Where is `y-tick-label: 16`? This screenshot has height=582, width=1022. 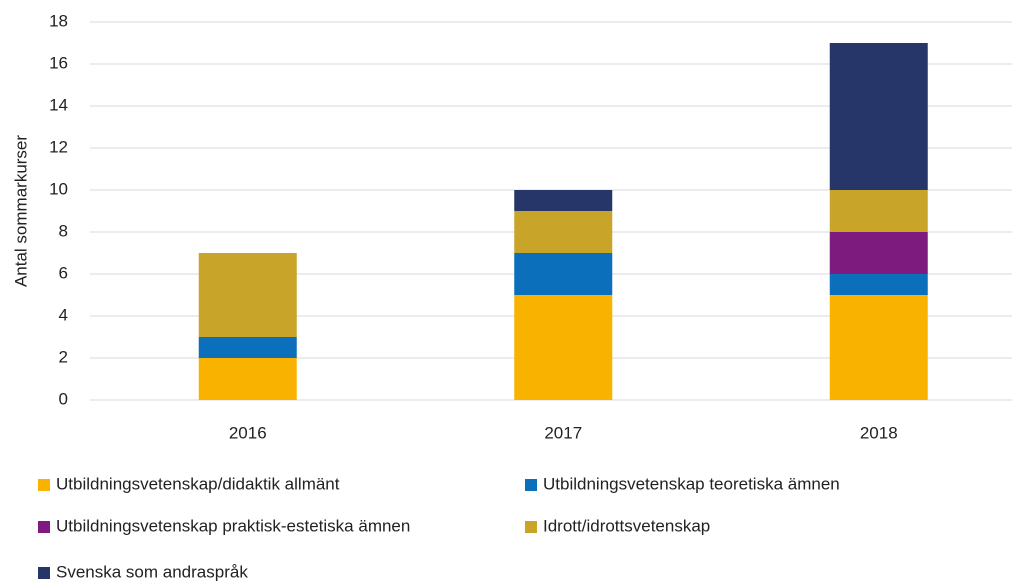 y-tick-label: 16 is located at coordinates (58, 62).